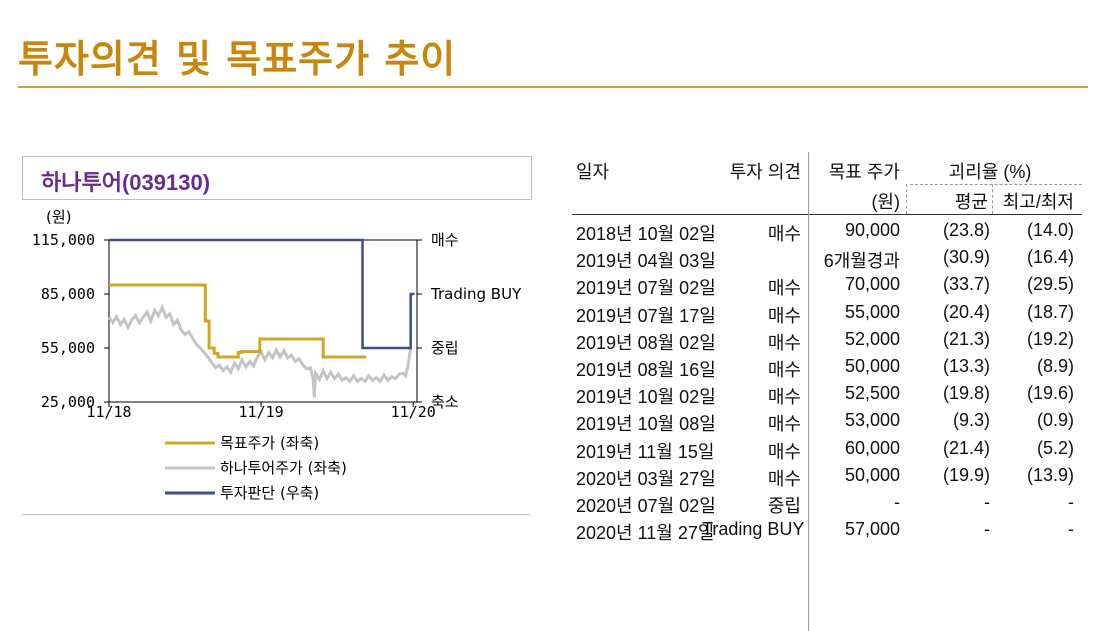  What do you see at coordinates (445, 402) in the screenshot?
I see `y-right-tick-label: 축소` at bounding box center [445, 402].